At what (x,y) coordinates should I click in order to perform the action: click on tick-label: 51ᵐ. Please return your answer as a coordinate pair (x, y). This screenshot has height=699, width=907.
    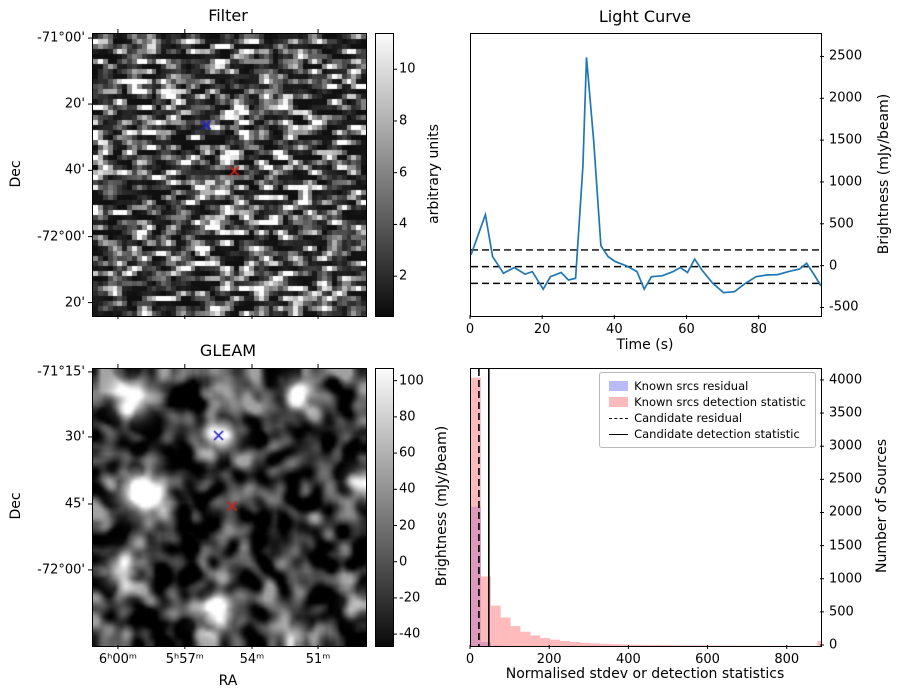
    Looking at the image, I should click on (318, 659).